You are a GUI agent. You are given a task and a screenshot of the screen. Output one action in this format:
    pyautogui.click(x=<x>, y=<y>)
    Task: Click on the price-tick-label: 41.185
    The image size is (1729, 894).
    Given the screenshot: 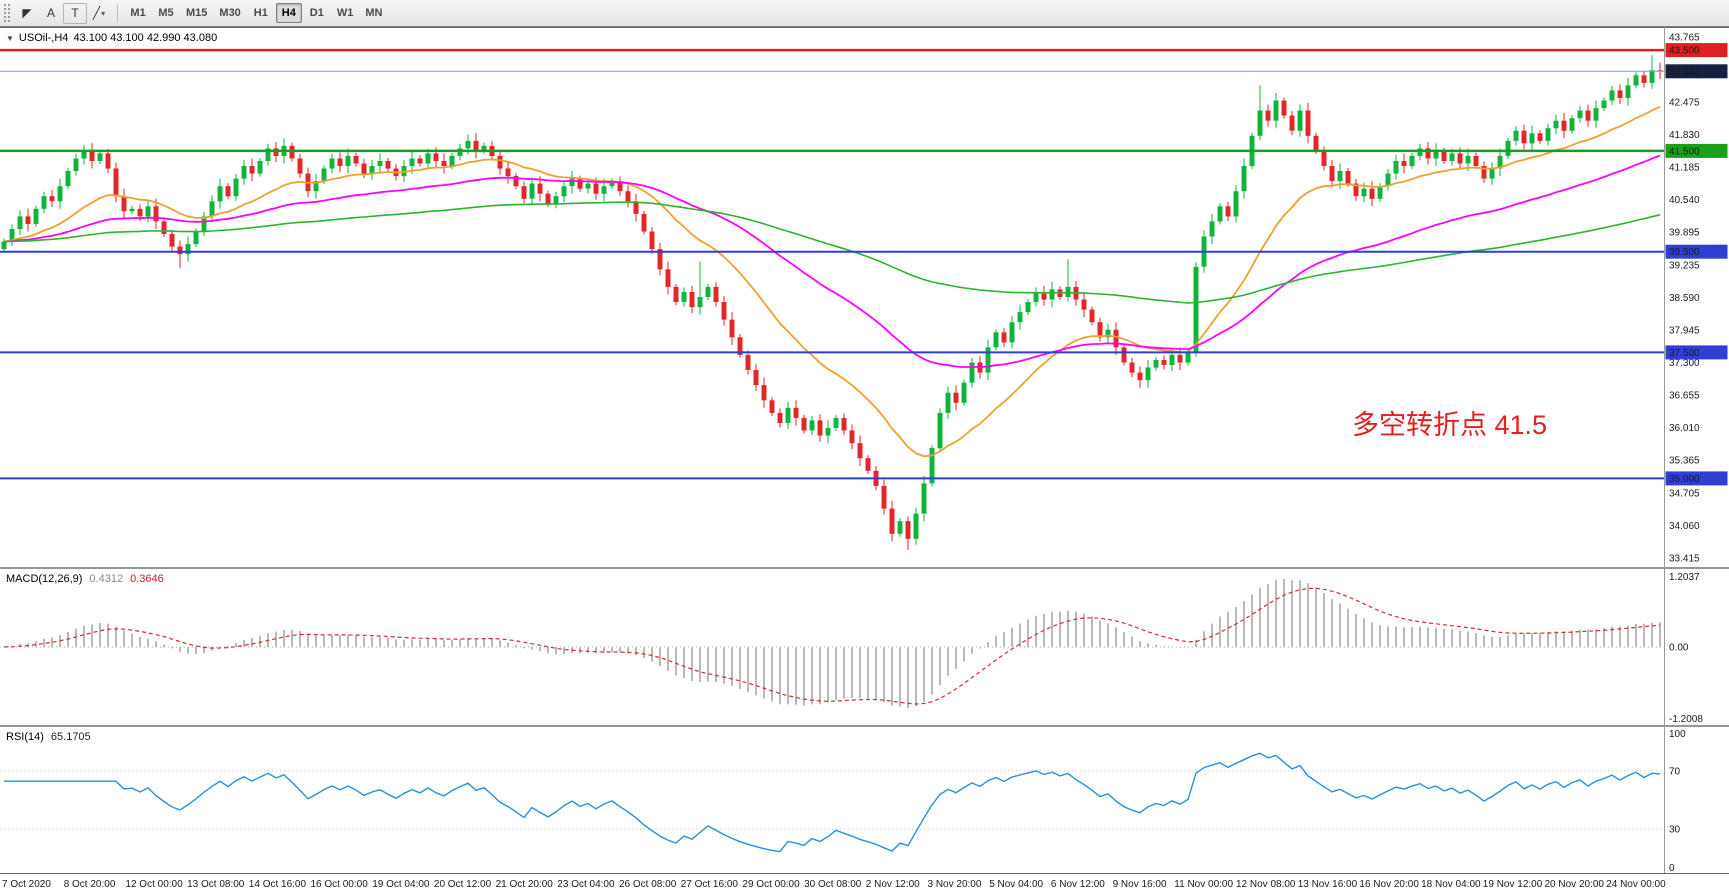 What is the action you would take?
    pyautogui.click(x=1684, y=167)
    